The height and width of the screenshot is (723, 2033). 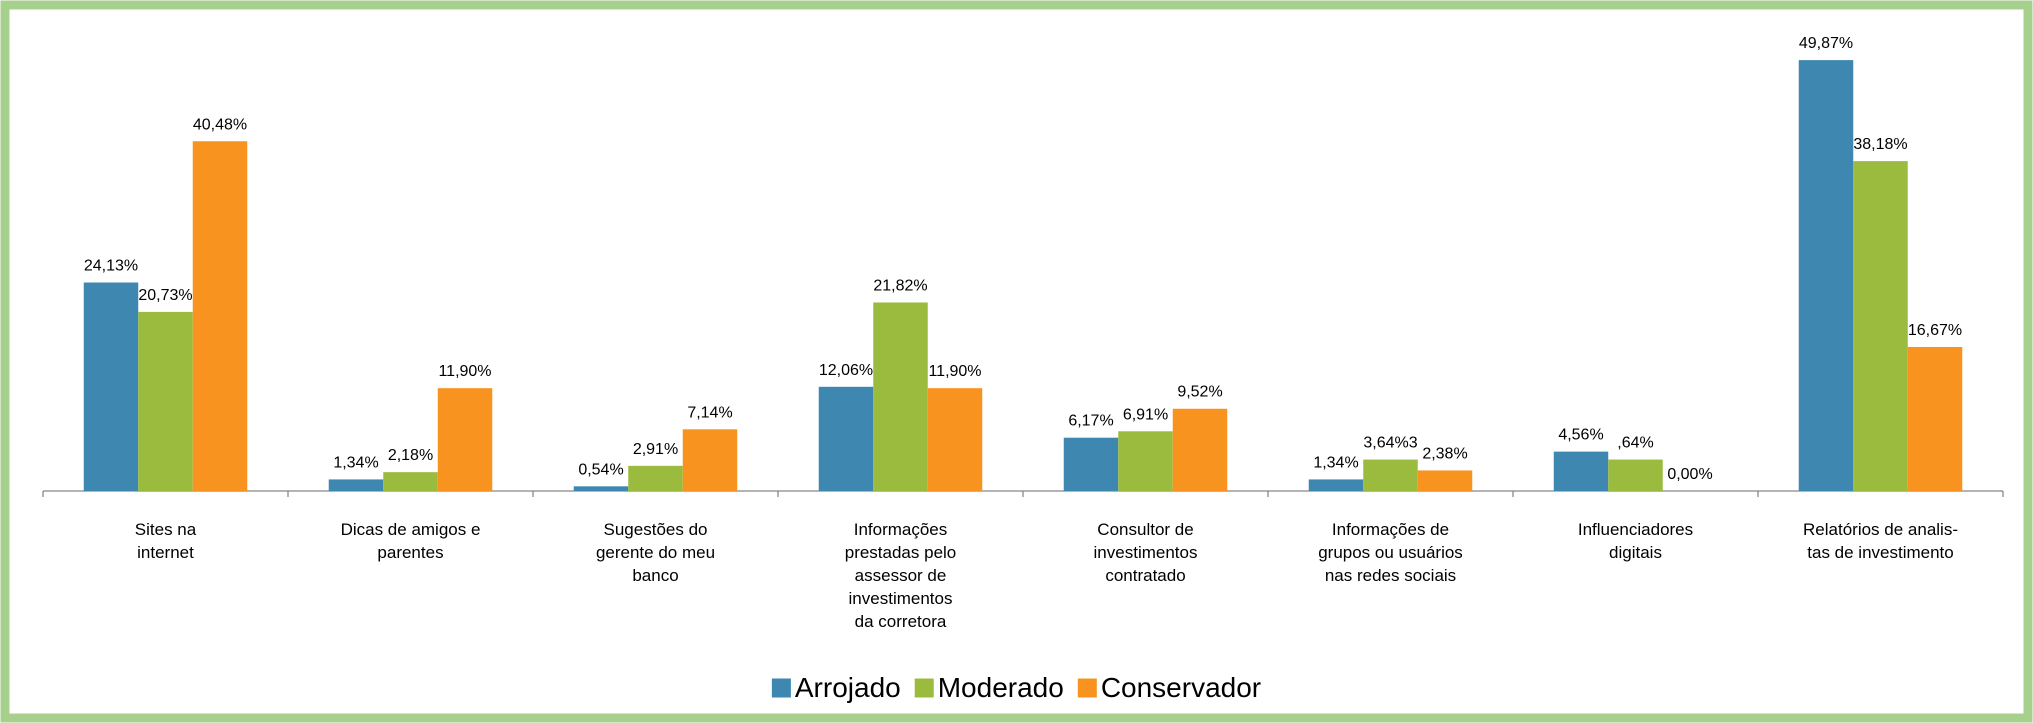 I want to click on x-tick-label-line: Informações de, so click(x=1390, y=529).